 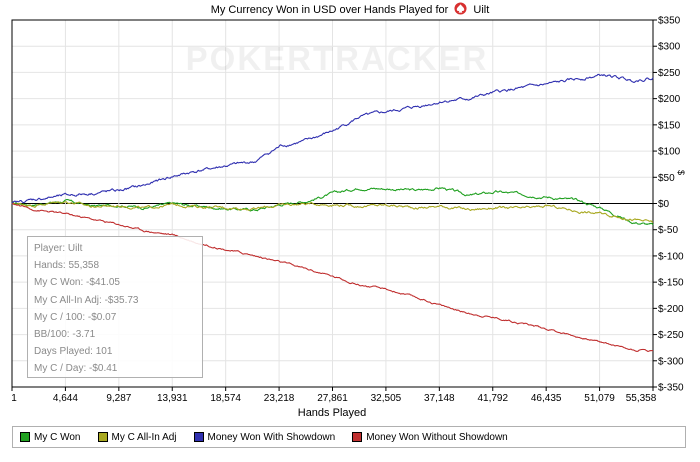 What do you see at coordinates (65, 398) in the screenshot?
I see `x-tick-label: 4,644` at bounding box center [65, 398].